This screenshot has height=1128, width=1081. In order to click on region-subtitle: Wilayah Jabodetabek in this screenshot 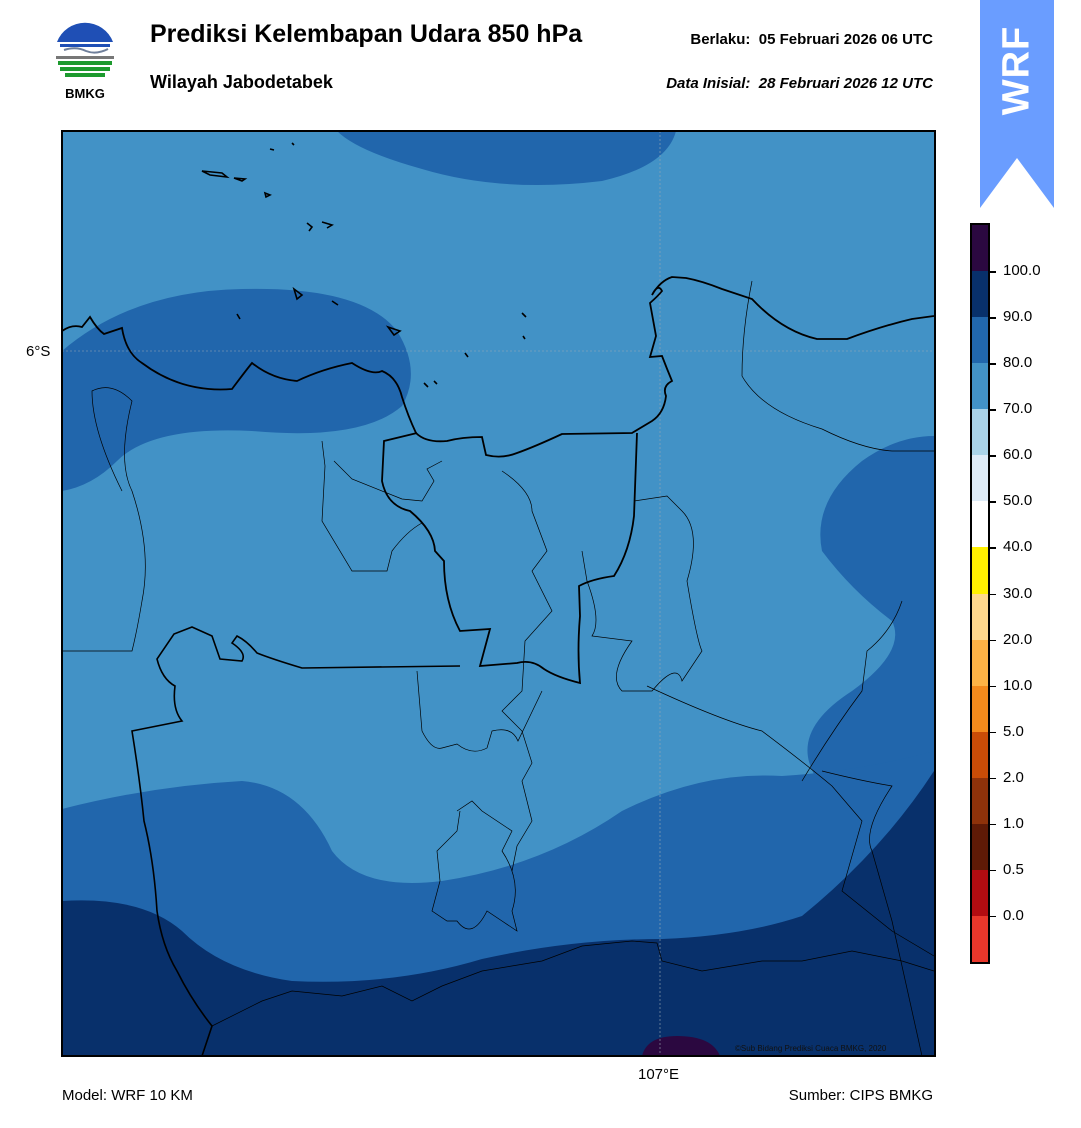, I will do `click(241, 82)`.